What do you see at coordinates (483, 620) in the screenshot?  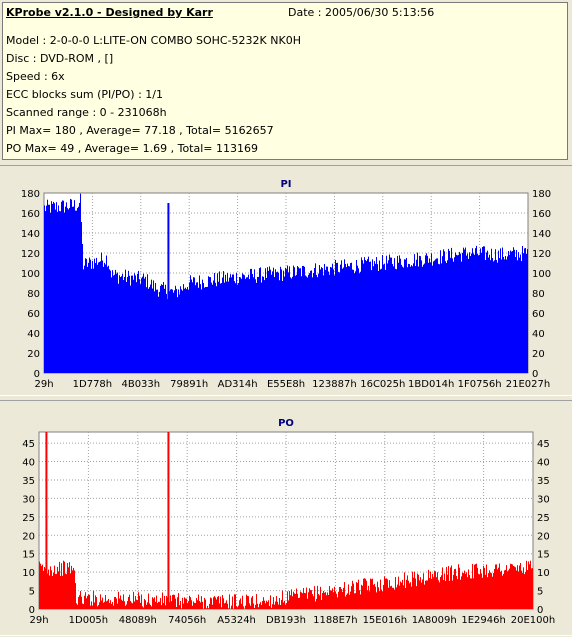 I see `x-tick: 1E2946h` at bounding box center [483, 620].